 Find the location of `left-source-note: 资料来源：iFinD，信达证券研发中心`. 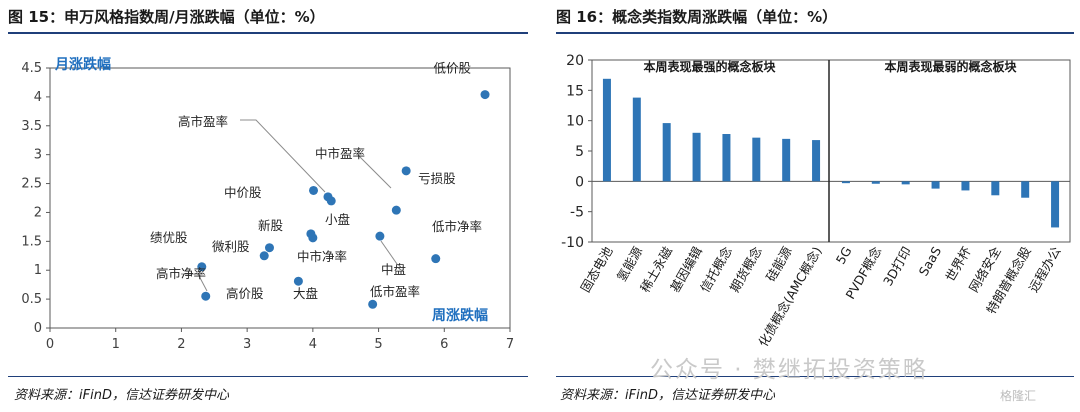

left-source-note: 资料来源：iFinD，信达证券研发中心 is located at coordinates (121, 395).